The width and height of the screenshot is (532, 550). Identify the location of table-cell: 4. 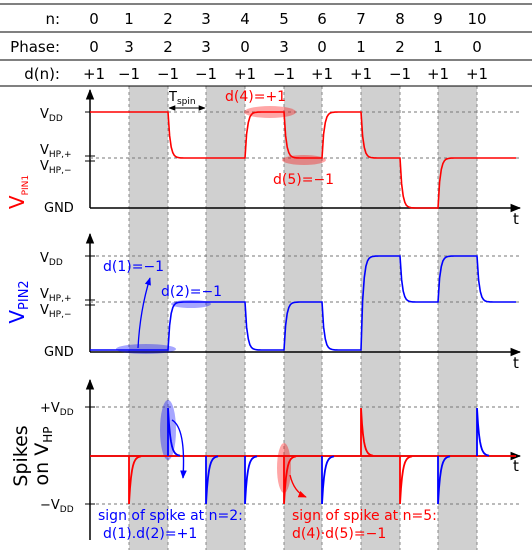
(245, 19).